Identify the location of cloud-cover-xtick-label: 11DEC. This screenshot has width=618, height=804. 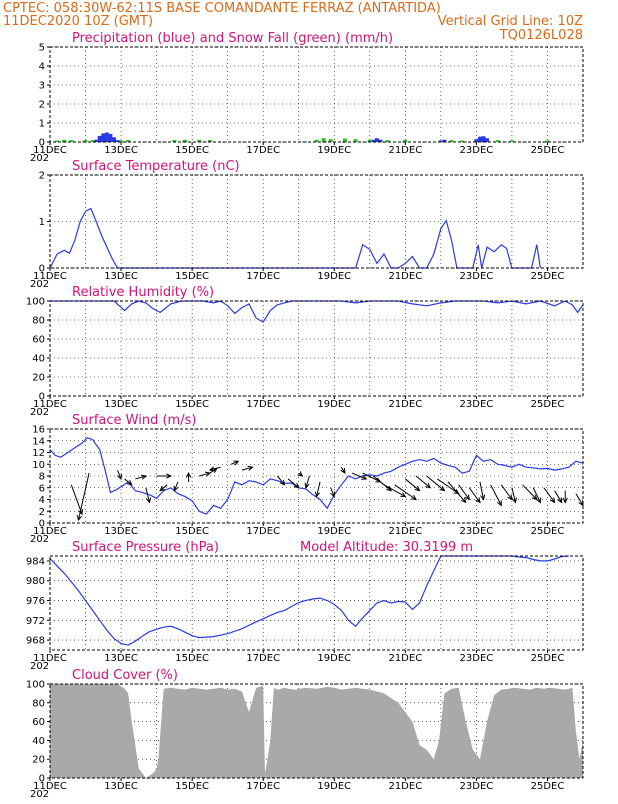
(50, 786).